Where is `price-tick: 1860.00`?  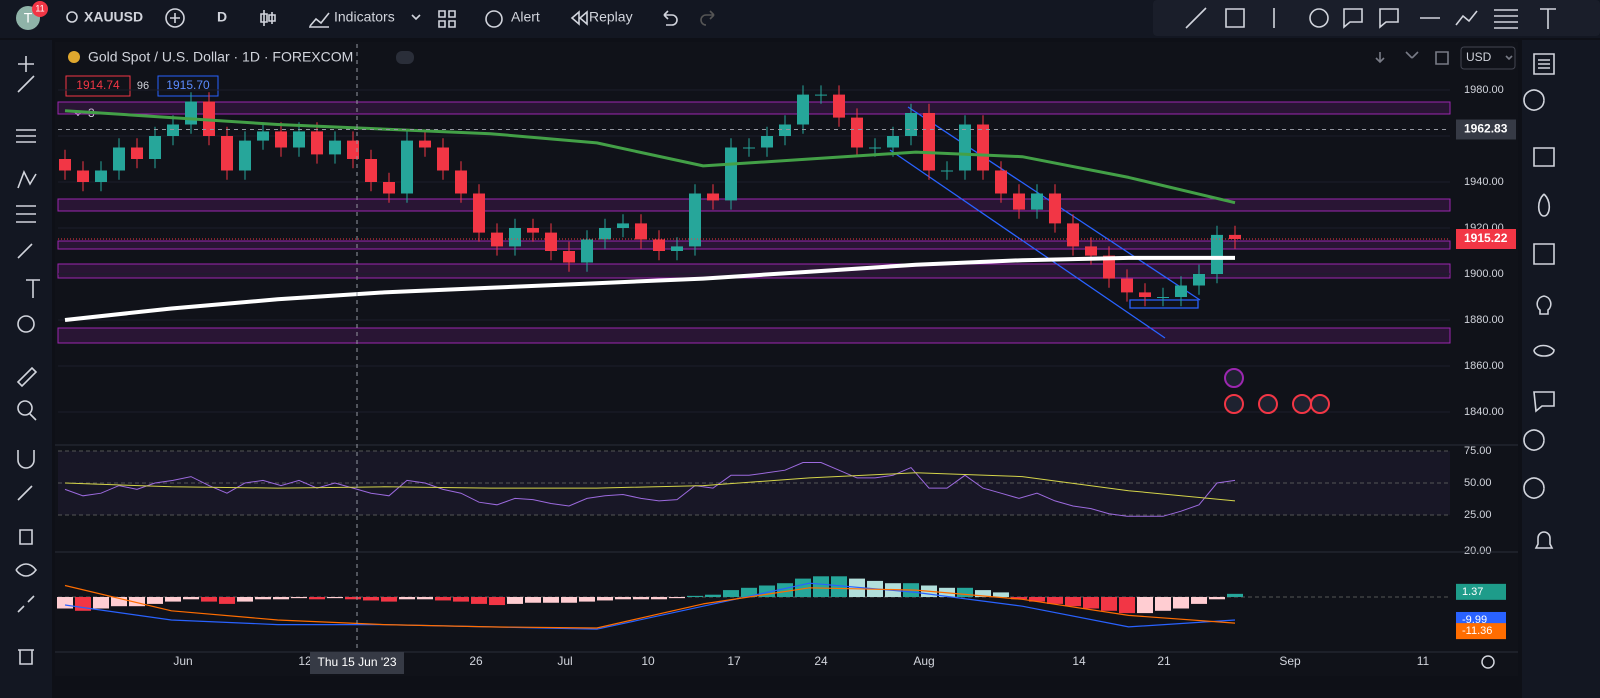
price-tick: 1860.00 is located at coordinates (1484, 366).